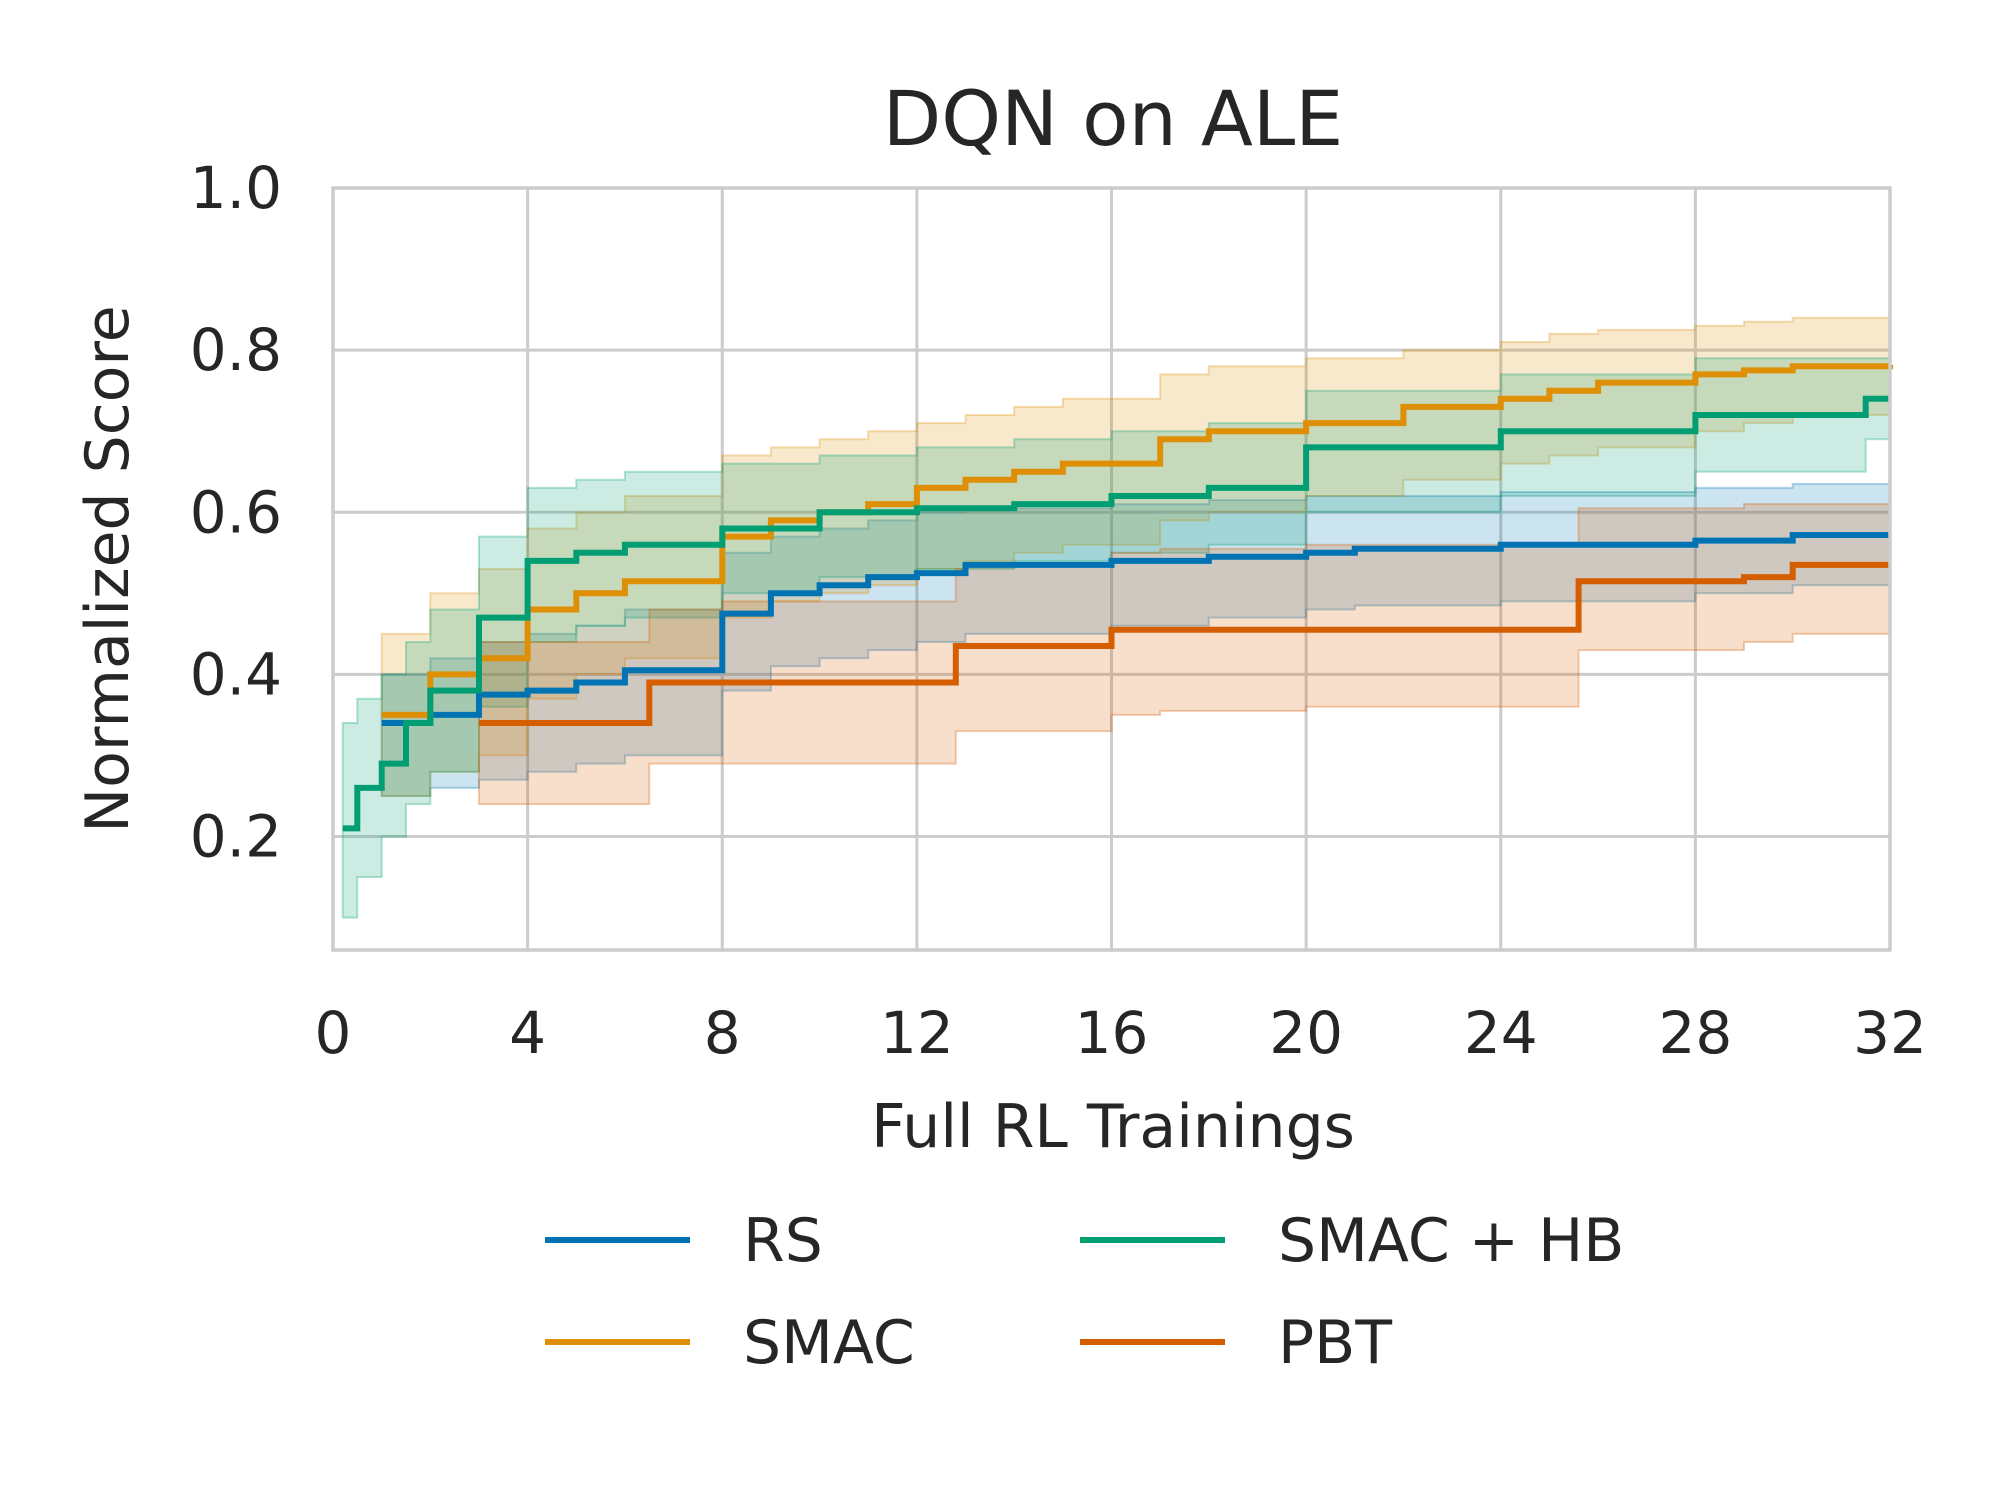  I want to click on x-tick-labels: 0 4 8 12 16 20 24 28 32, so click(1121, 1033).